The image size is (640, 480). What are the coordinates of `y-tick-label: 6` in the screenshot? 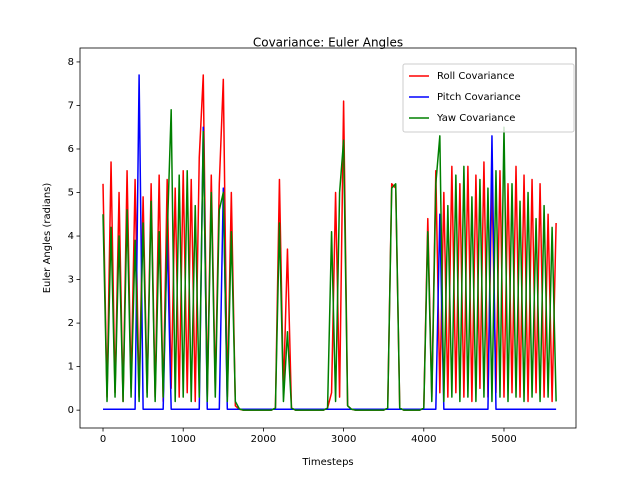 It's located at (71, 149).